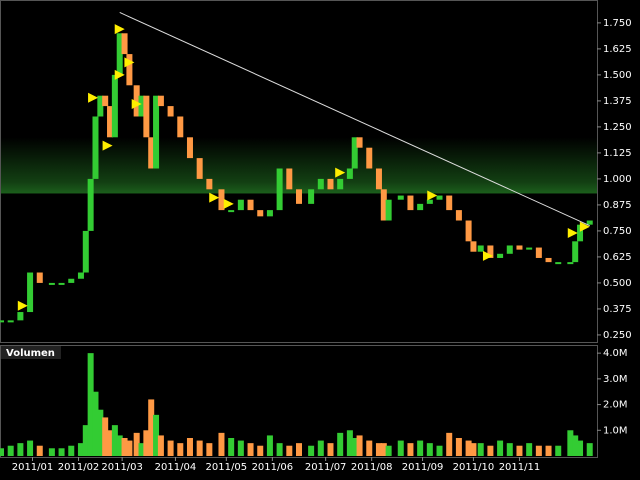  I want to click on y-tick-label: 0.250, so click(617, 335).